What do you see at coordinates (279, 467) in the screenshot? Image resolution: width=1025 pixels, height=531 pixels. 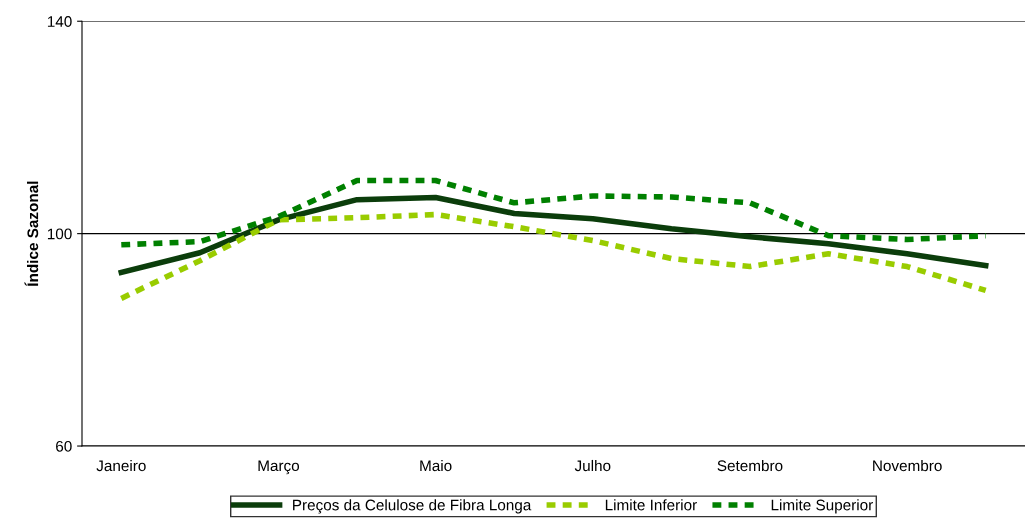 I see `x-tick-label: Março` at bounding box center [279, 467].